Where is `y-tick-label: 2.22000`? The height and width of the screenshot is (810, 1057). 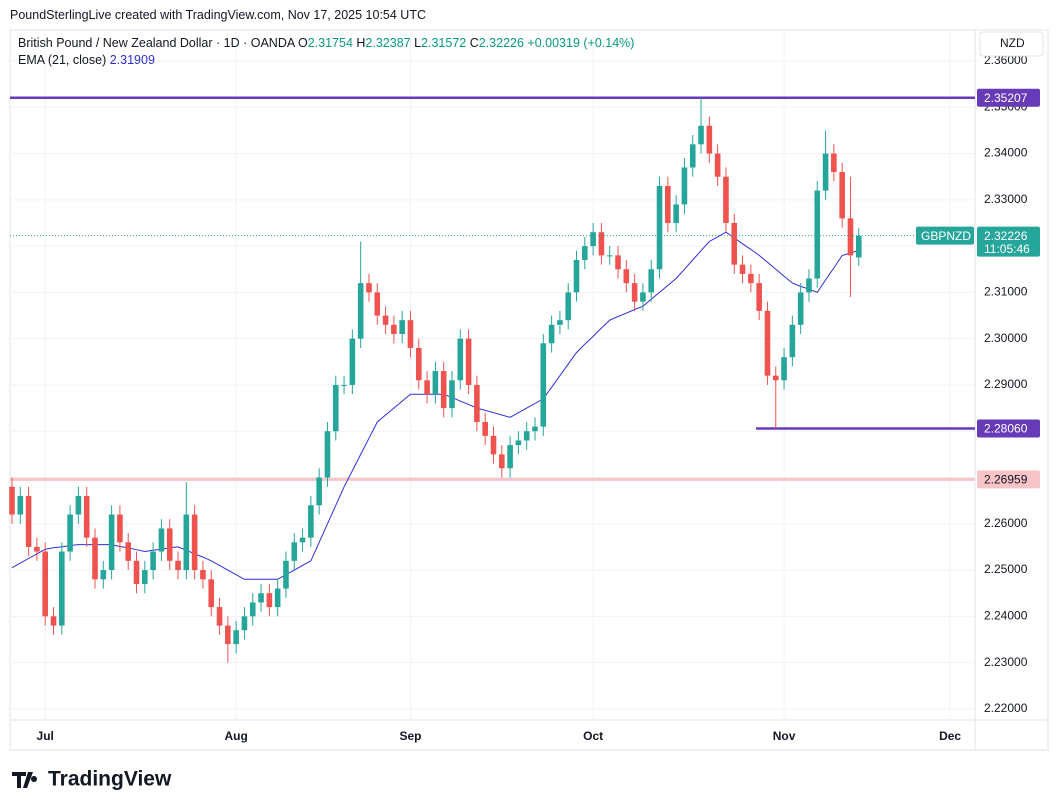
y-tick-label: 2.22000 is located at coordinates (1006, 708).